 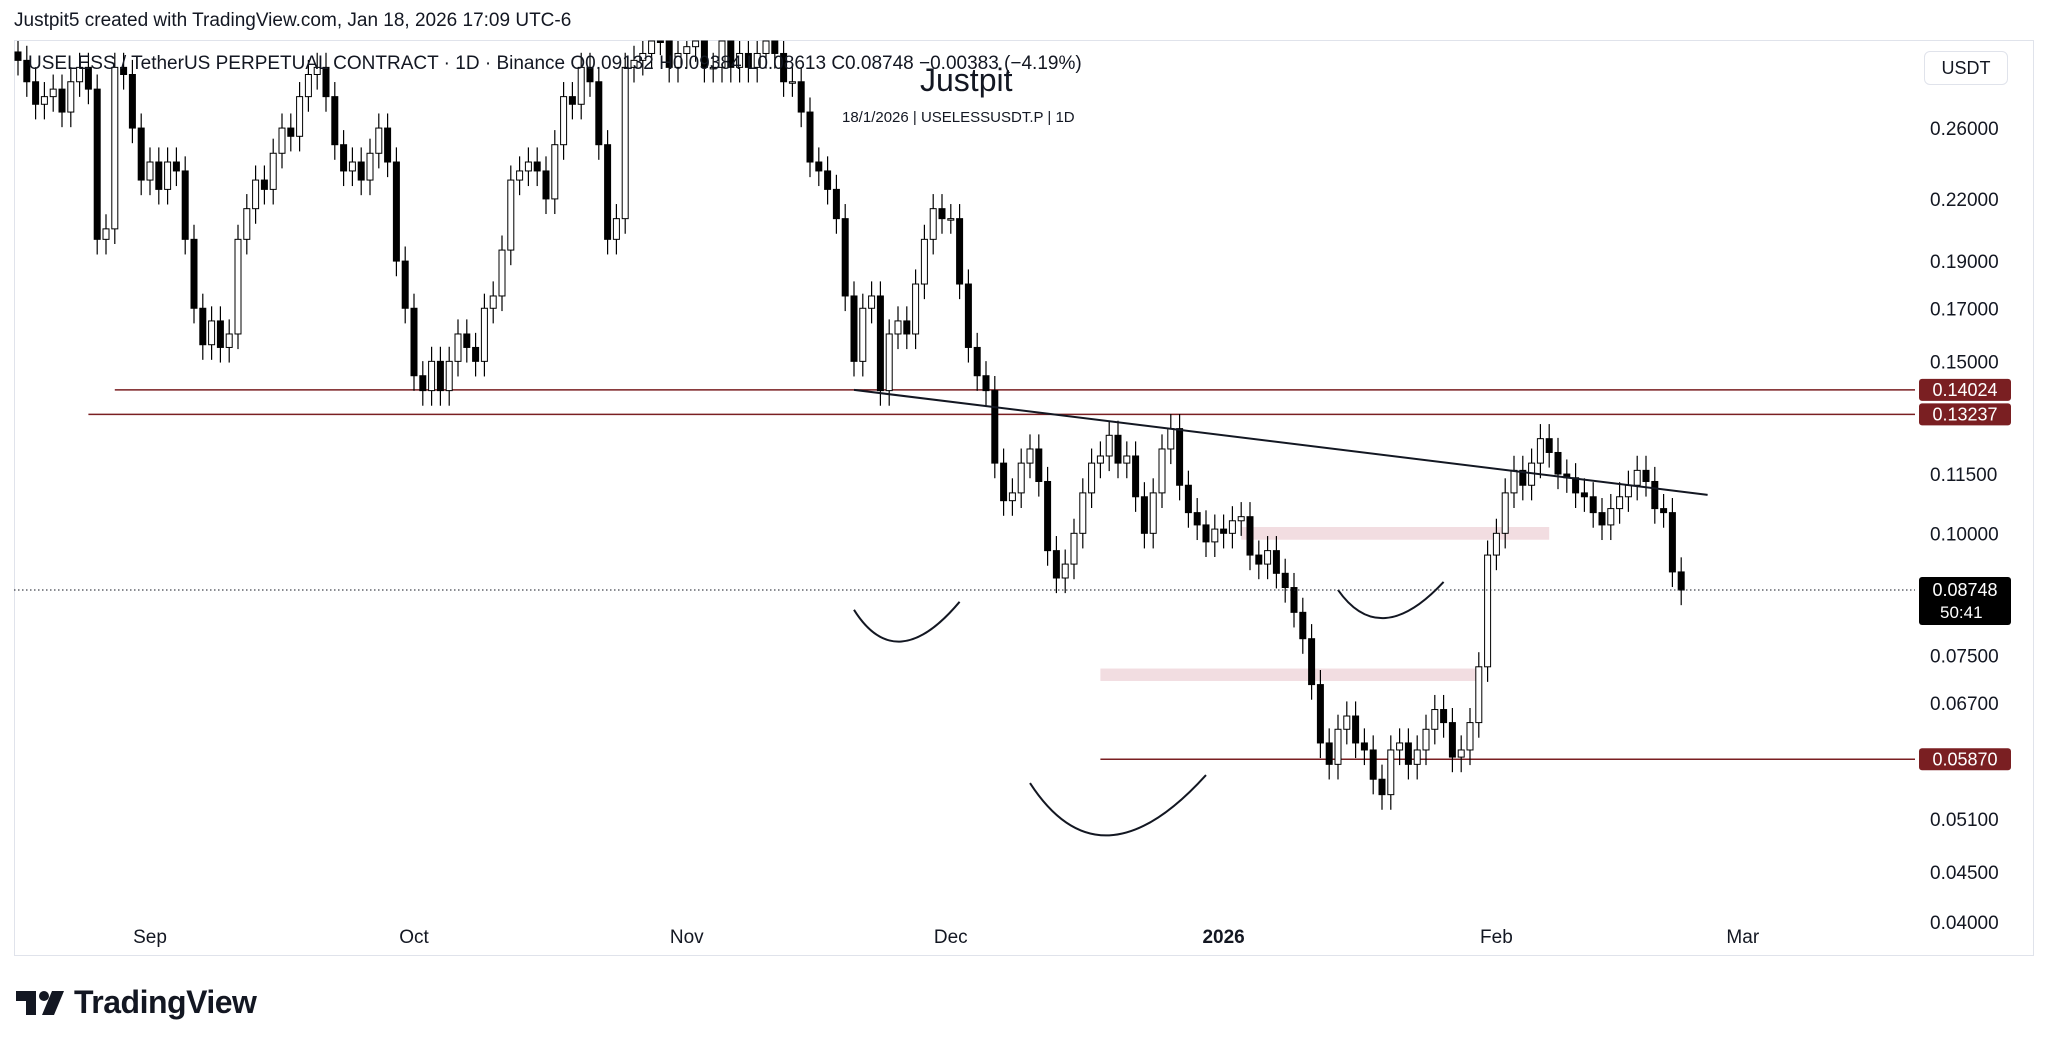 I want to click on right-shoulder-arc, so click(x=1391, y=600).